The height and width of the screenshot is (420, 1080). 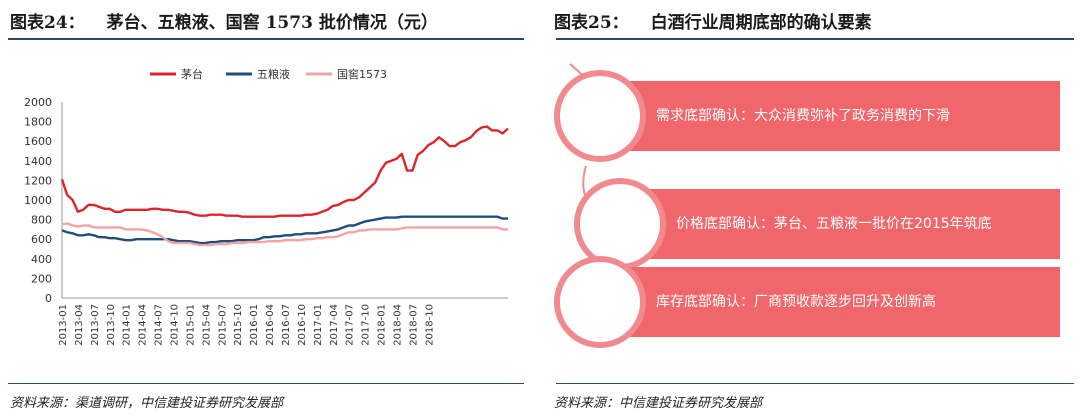 I want to click on legend-label: 五粮液, so click(x=273, y=74).